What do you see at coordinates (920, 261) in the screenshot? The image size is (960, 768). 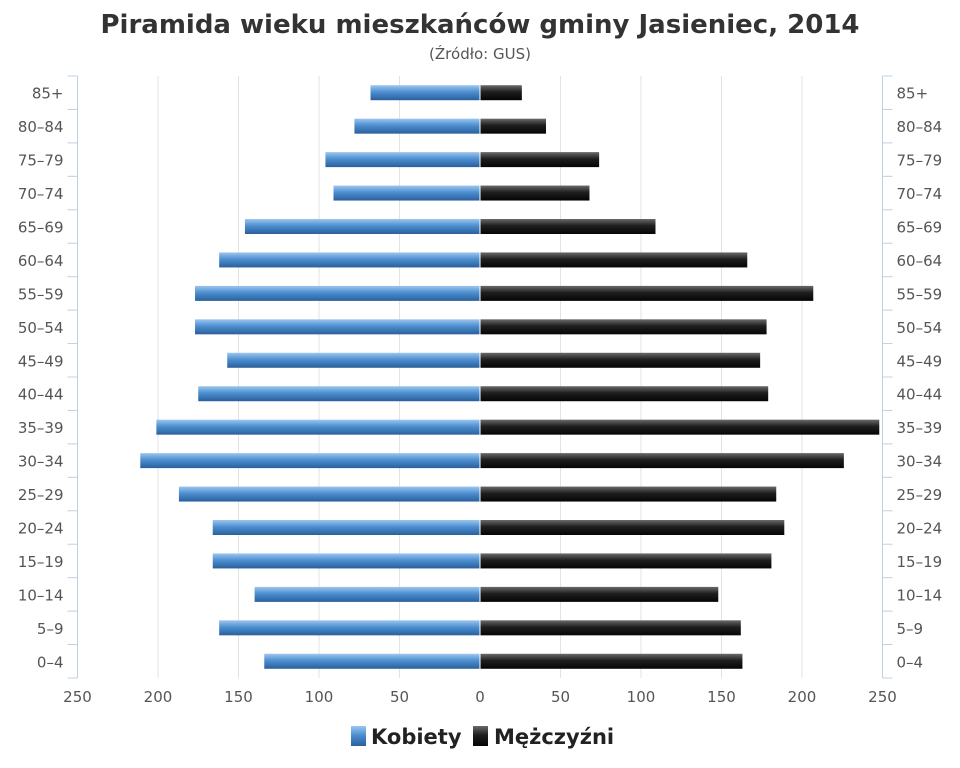 I see `category-label-right: 60–64` at bounding box center [920, 261].